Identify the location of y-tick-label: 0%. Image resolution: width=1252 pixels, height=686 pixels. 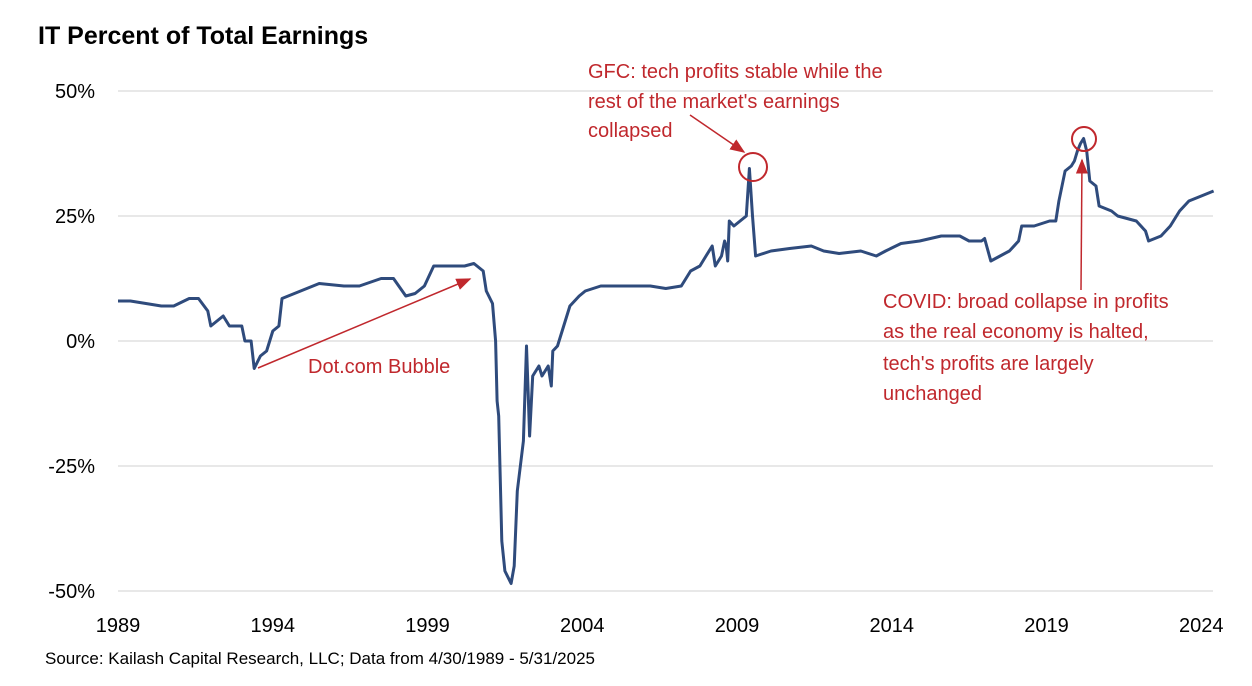
(80, 342).